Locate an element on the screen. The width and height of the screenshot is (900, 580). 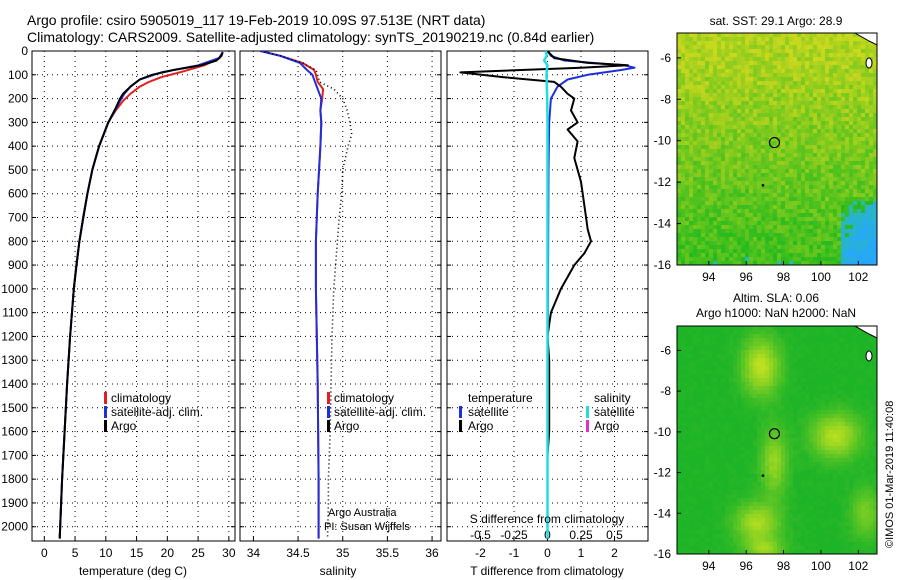
salinity-lines is located at coordinates (306, 295).